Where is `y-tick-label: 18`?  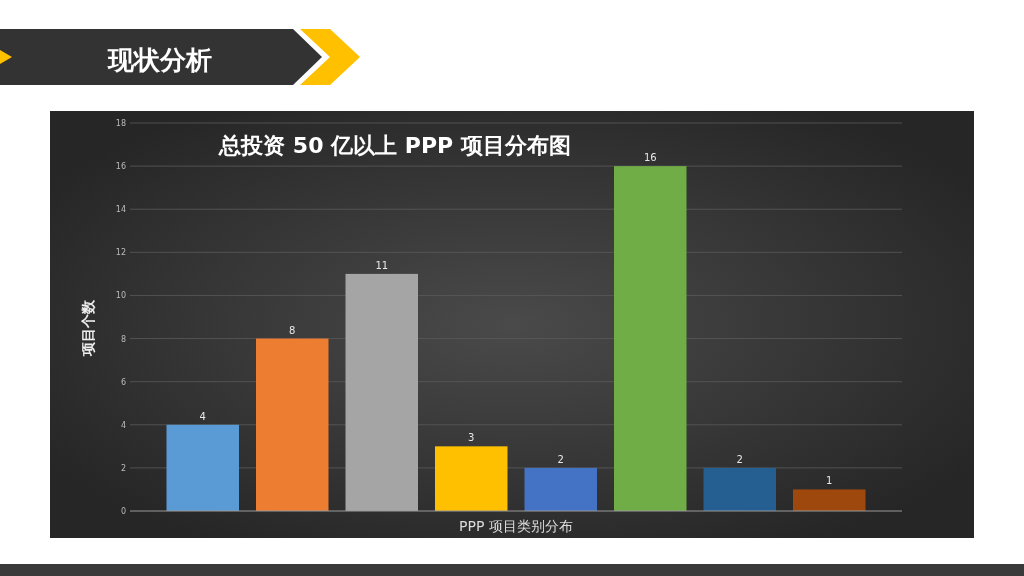
y-tick-label: 18 is located at coordinates (120, 123).